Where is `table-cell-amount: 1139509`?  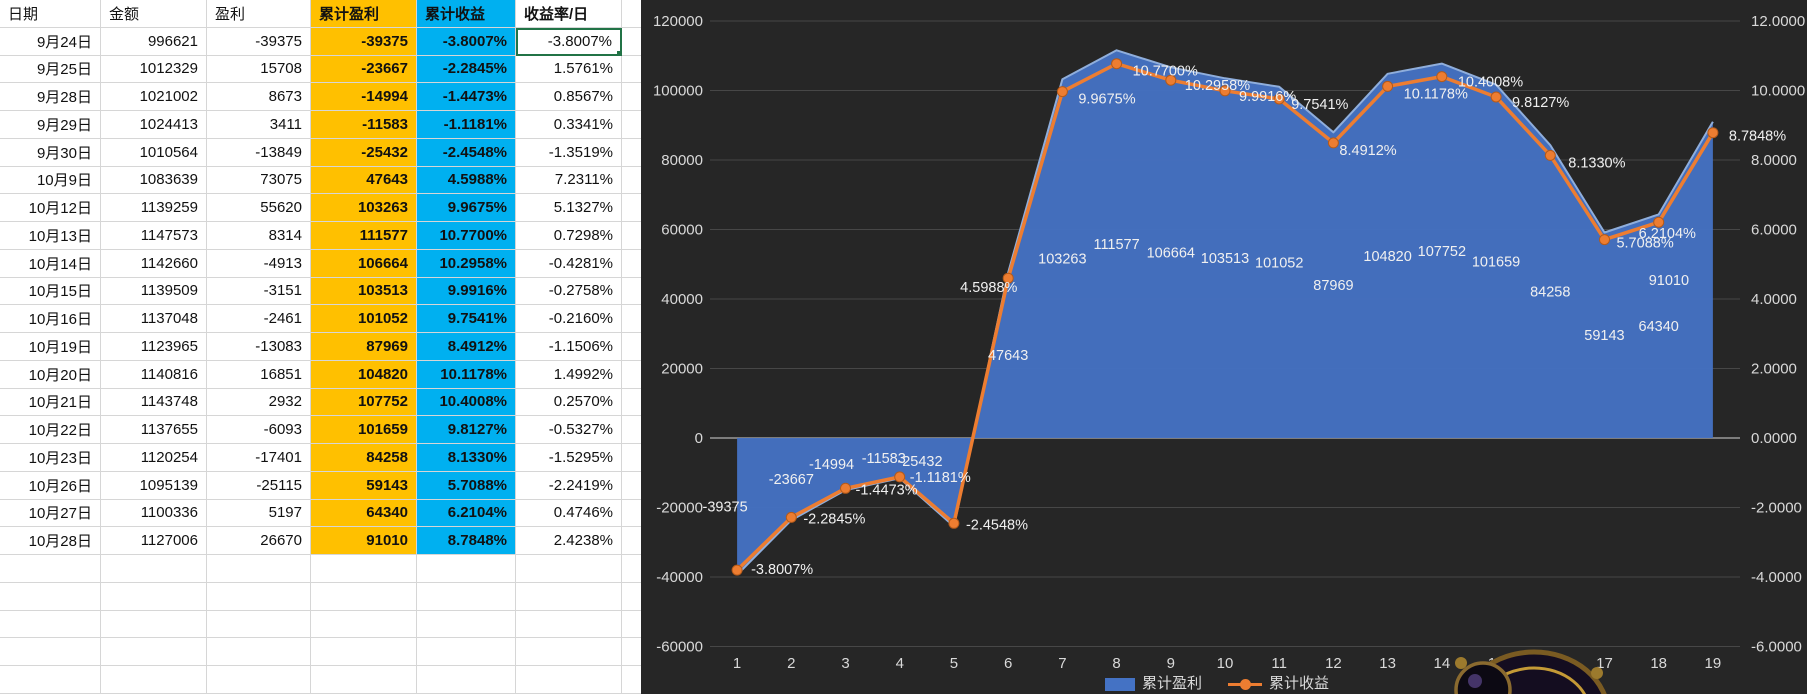
table-cell-amount: 1139509 is located at coordinates (154, 291).